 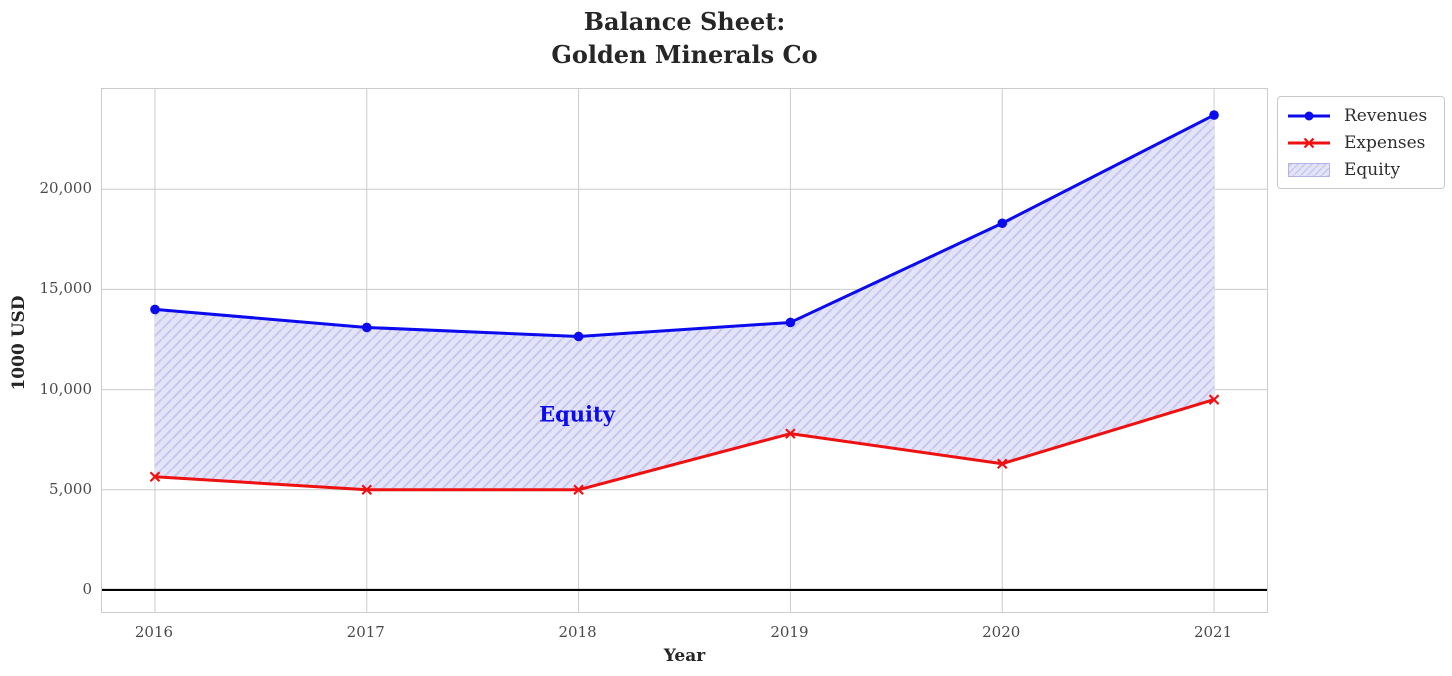 What do you see at coordinates (66, 288) in the screenshot?
I see `y-tick-label: 15,000` at bounding box center [66, 288].